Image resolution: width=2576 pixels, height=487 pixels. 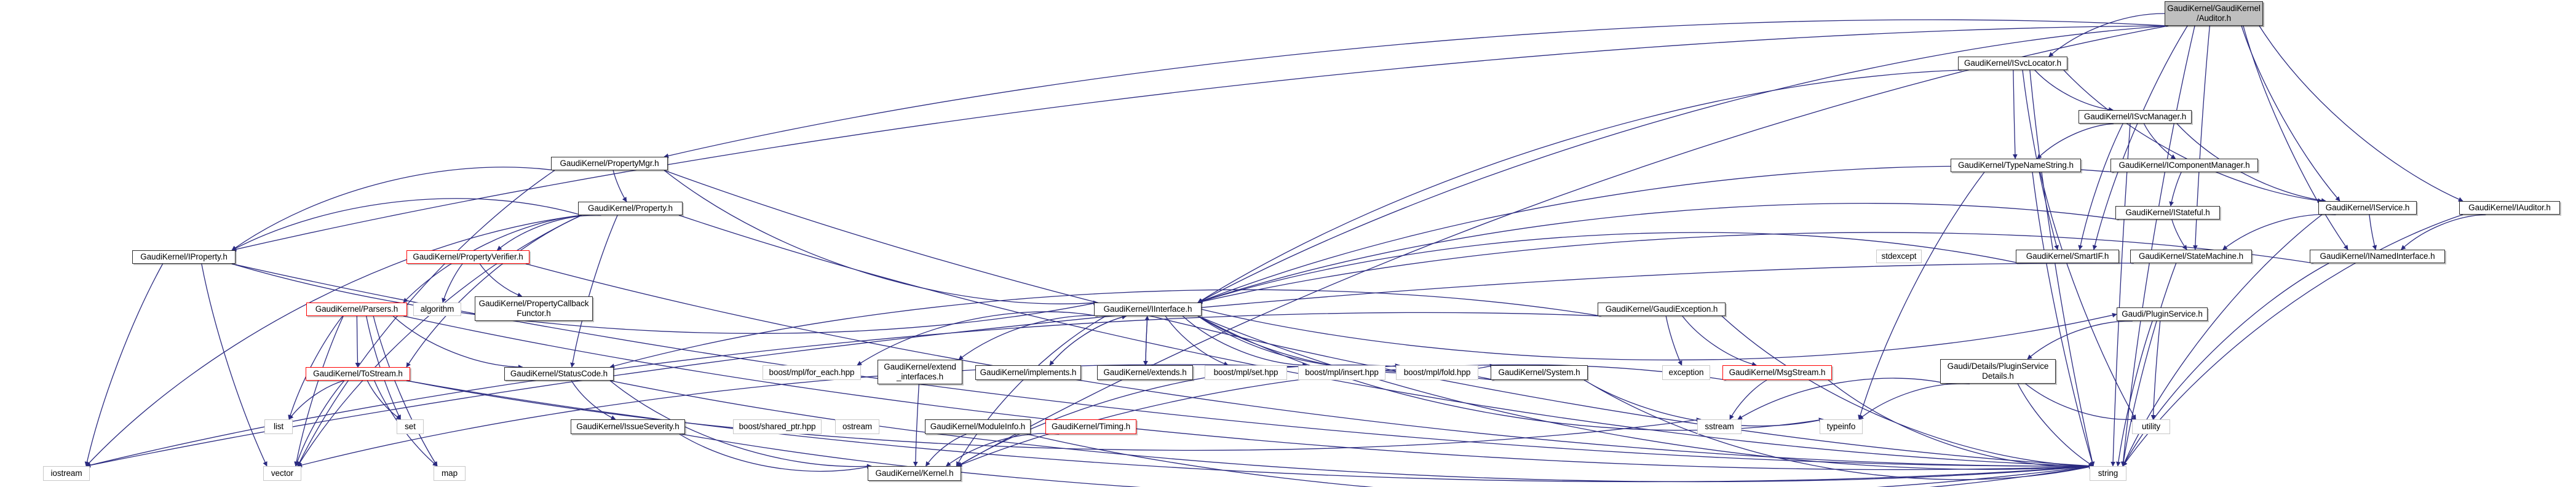 What do you see at coordinates (358, 374) in the screenshot?
I see `graph-node-tostream: GaudiKernel/ToStream.h` at bounding box center [358, 374].